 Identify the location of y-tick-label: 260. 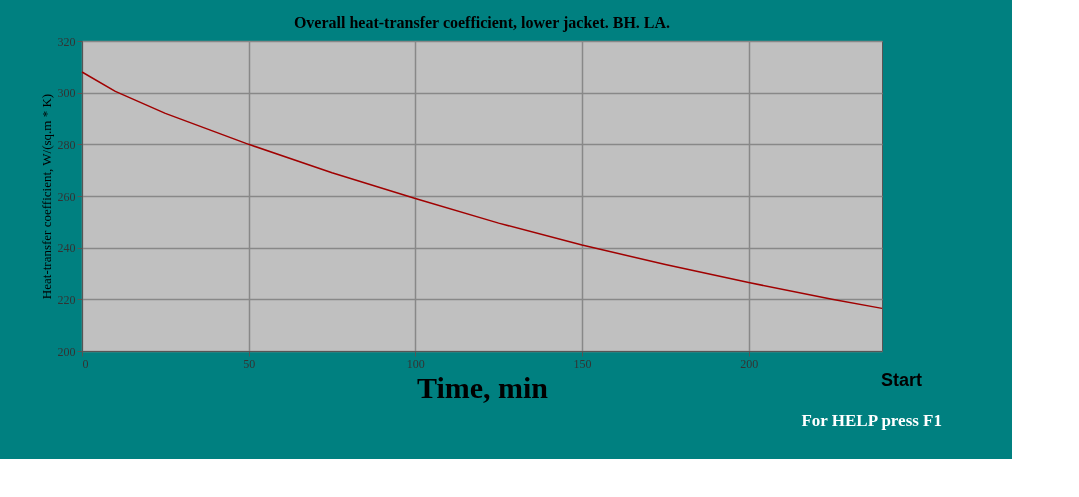
(66, 196).